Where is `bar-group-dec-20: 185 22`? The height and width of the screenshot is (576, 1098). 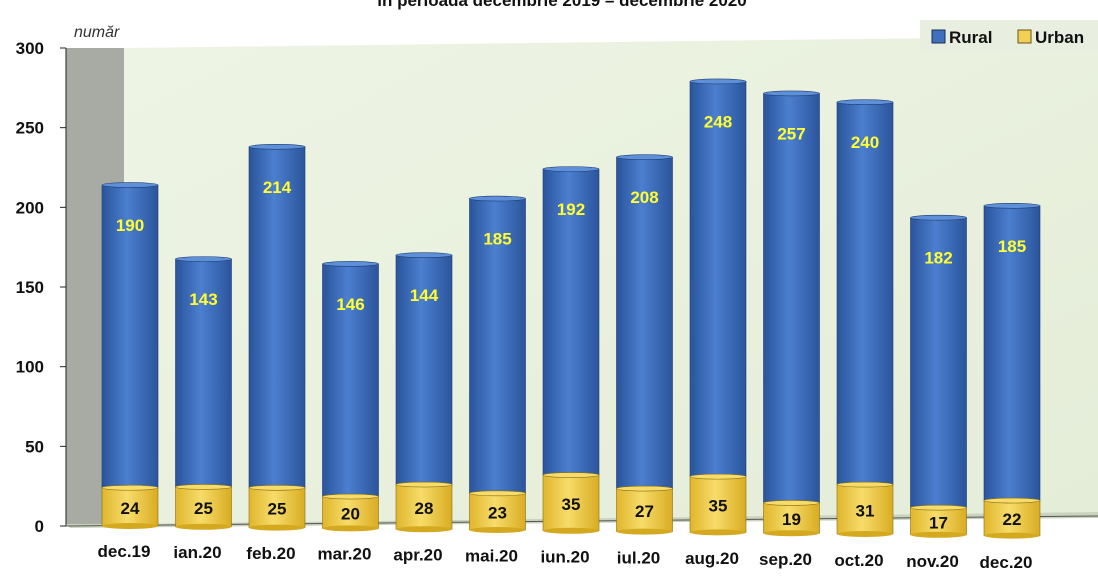
bar-group-dec-20: 185 22 is located at coordinates (1012, 370).